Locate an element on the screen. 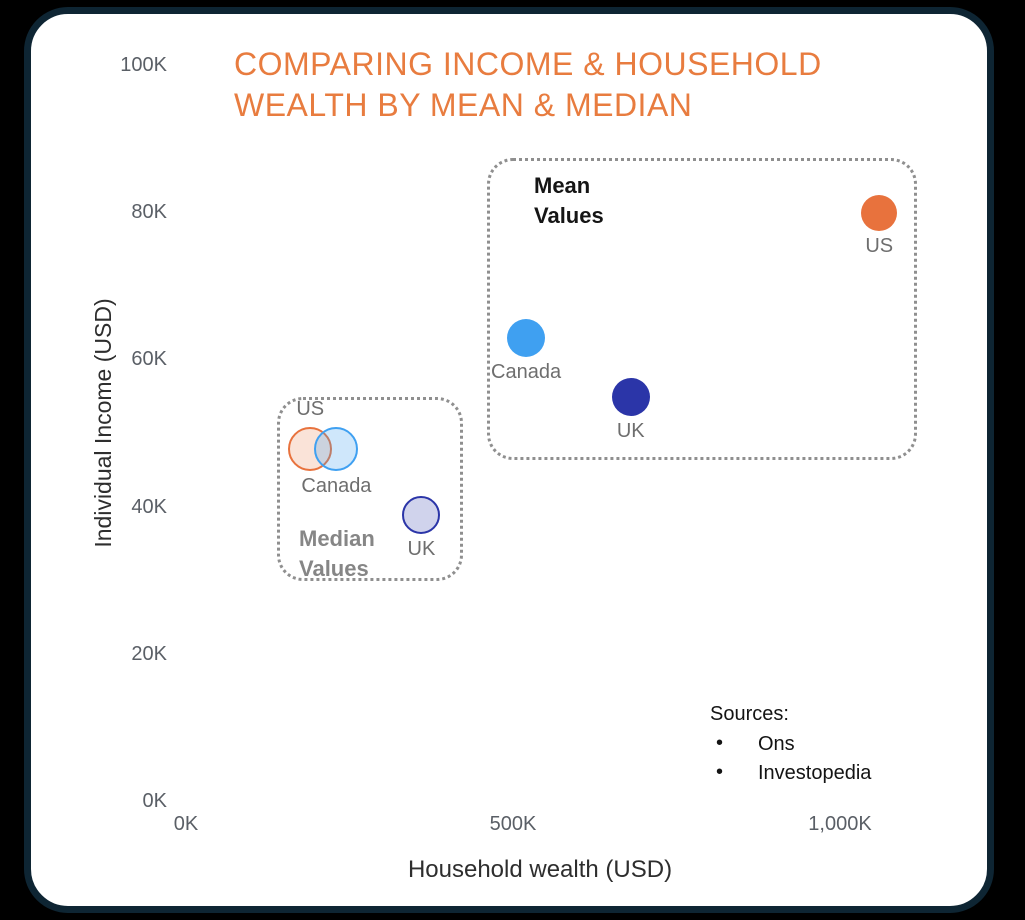  point-median-uk is located at coordinates (421, 514).